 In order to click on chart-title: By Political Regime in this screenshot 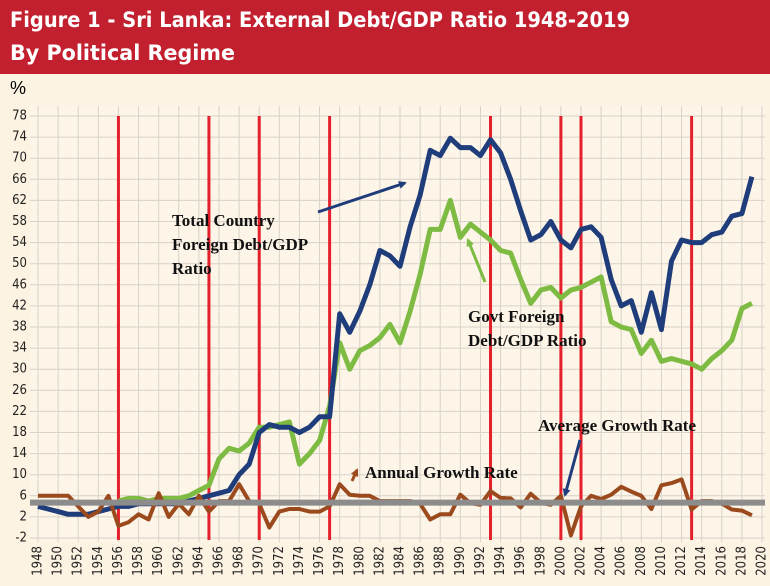, I will do `click(122, 53)`.